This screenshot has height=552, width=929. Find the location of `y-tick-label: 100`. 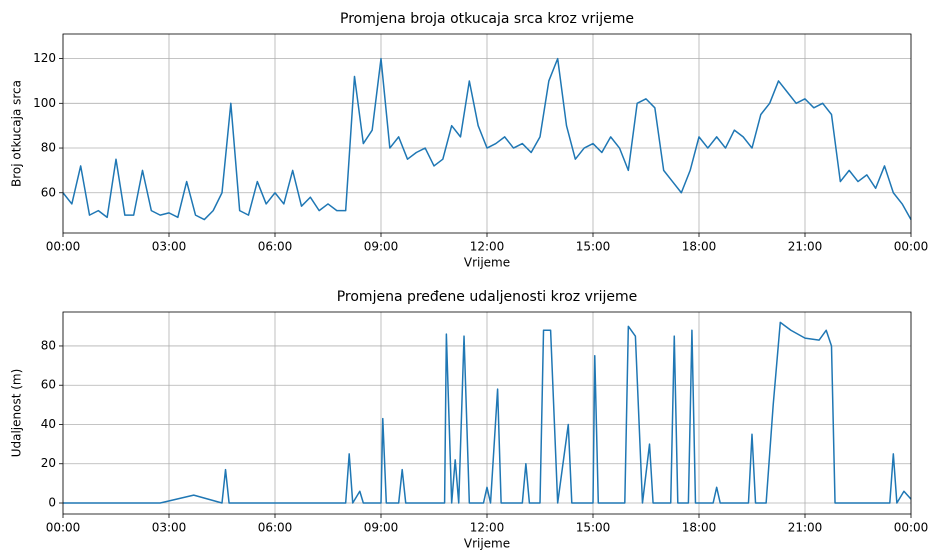

y-tick-label: 100 is located at coordinates (44, 103).